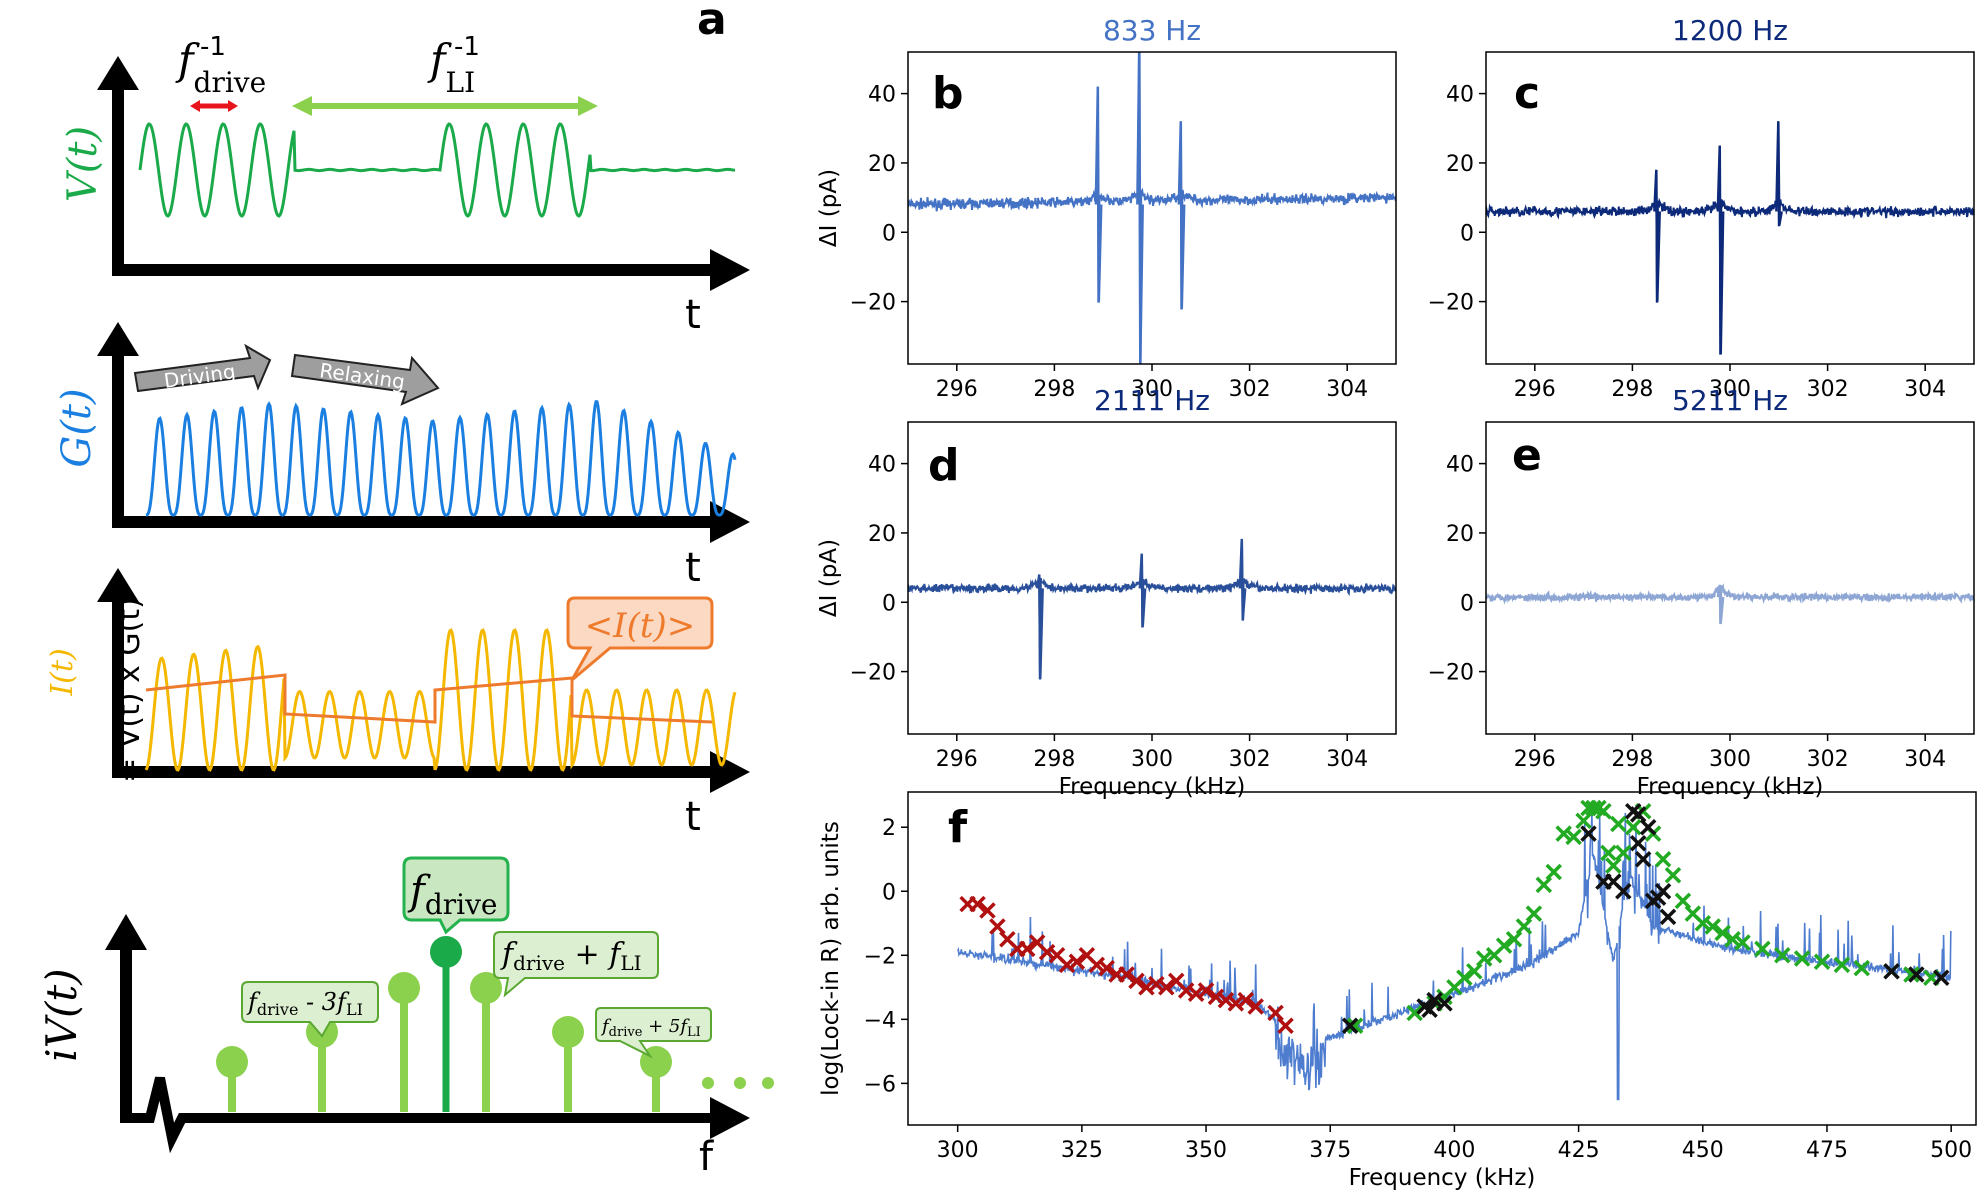  What do you see at coordinates (220, 67) in the screenshot?
I see `fdrive-inv-label: fdrive` at bounding box center [220, 67].